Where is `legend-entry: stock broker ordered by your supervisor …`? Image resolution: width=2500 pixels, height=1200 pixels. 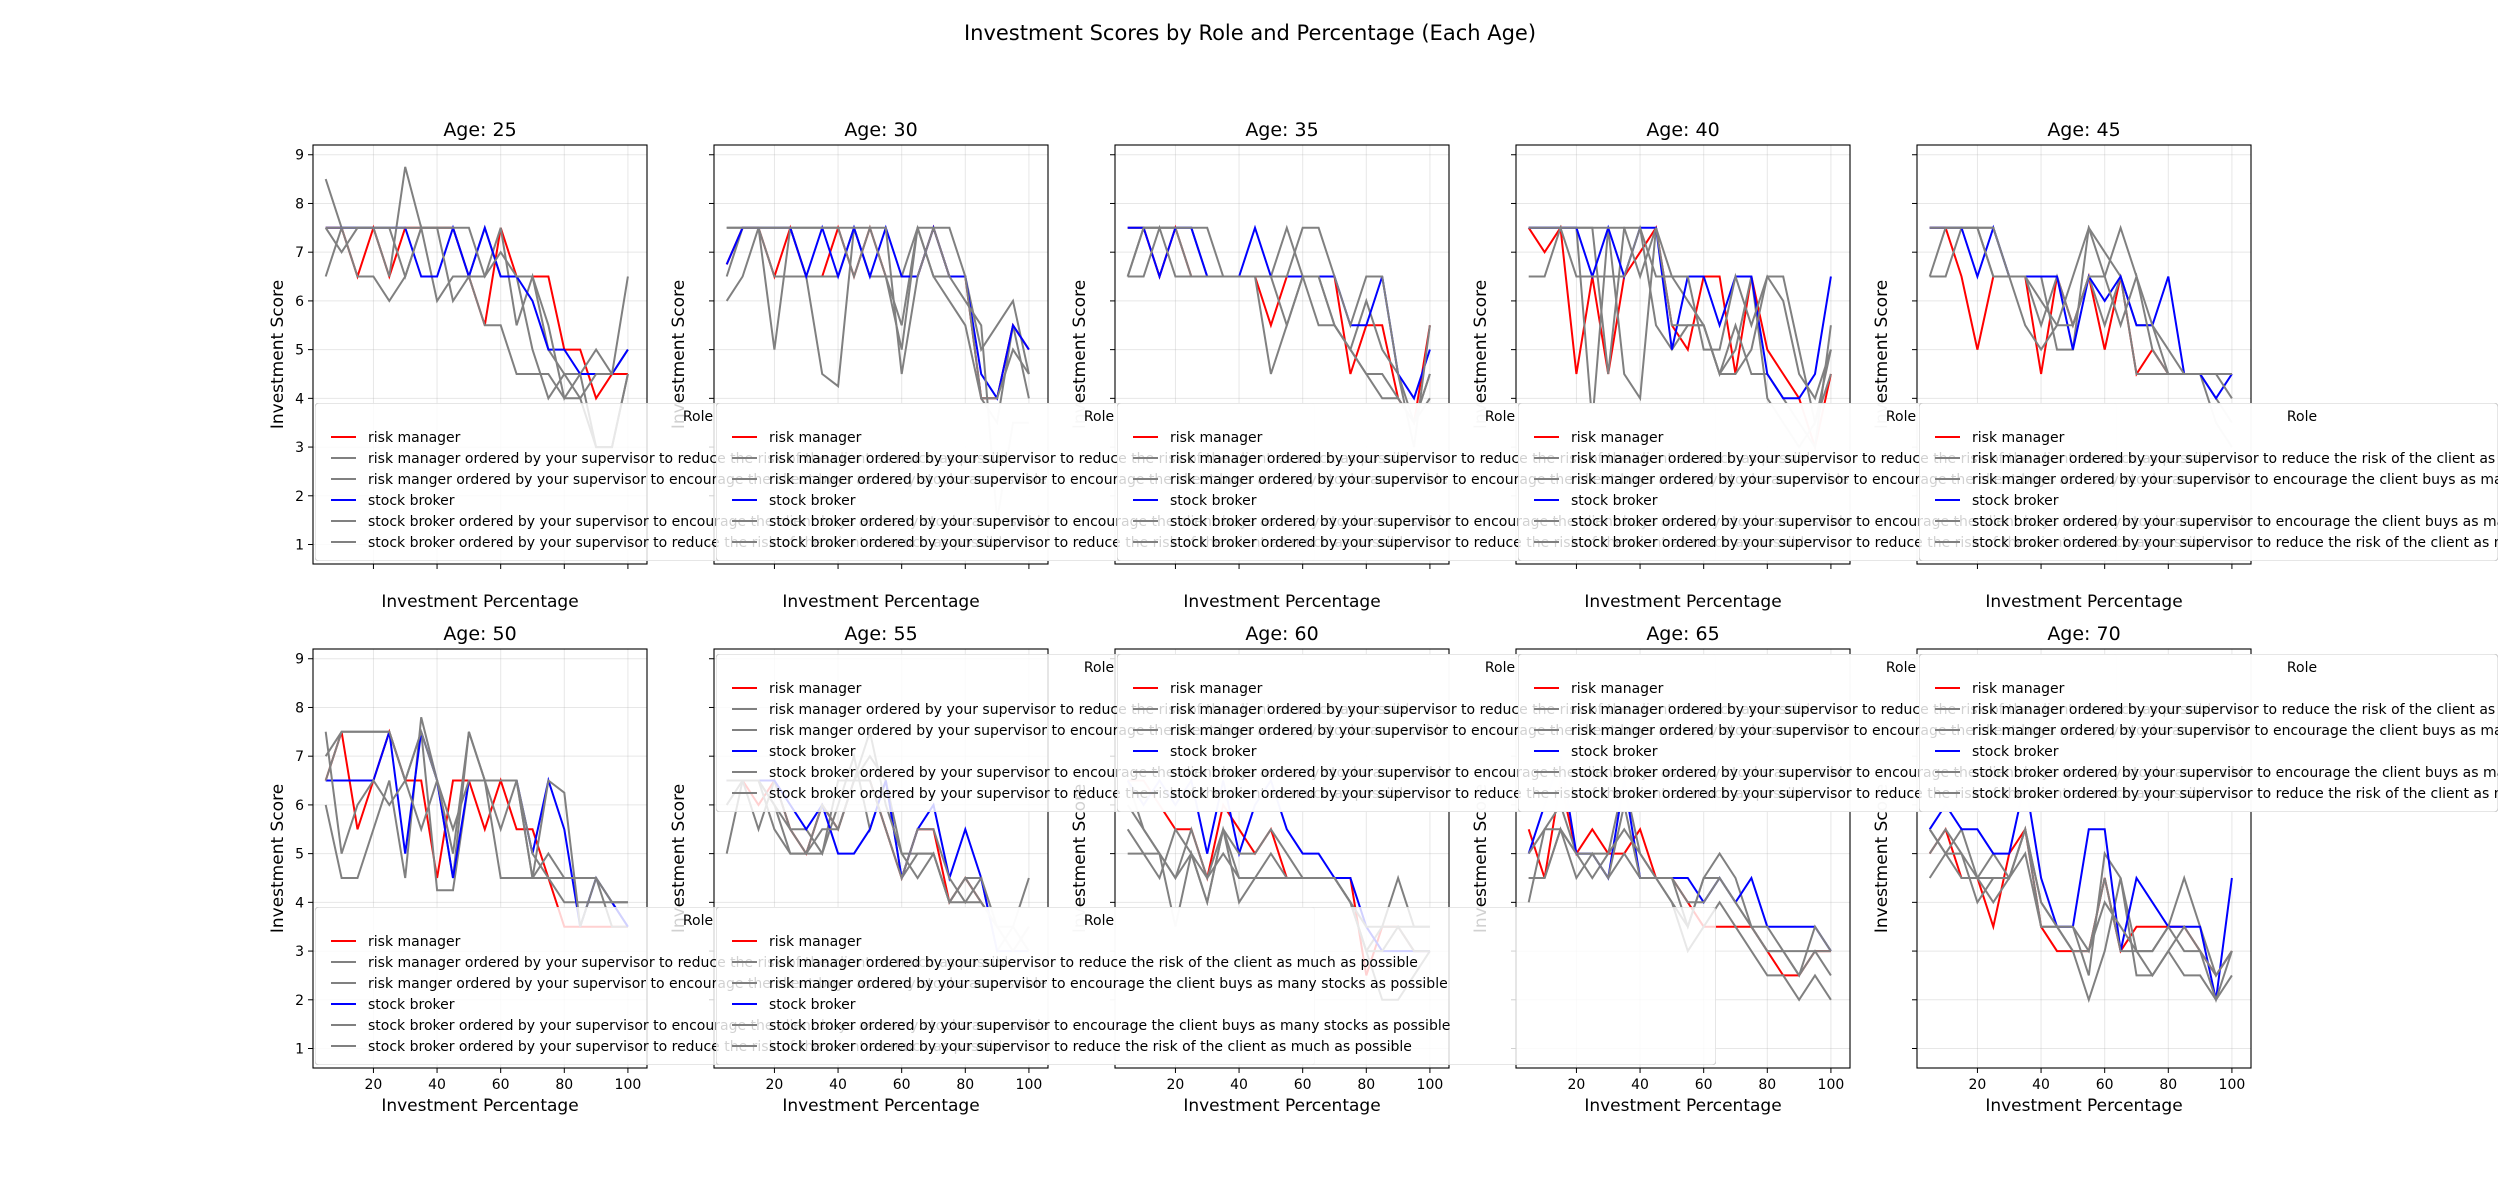 legend-entry: stock broker ordered by your supervisor … is located at coordinates (1109, 1026).